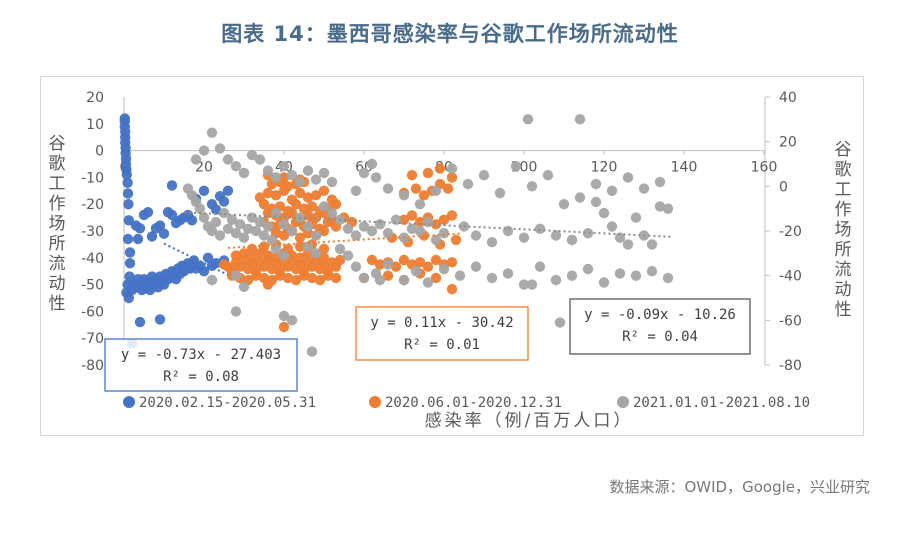  Describe the element at coordinates (604, 168) in the screenshot. I see `x-tick-label: 120` at that location.